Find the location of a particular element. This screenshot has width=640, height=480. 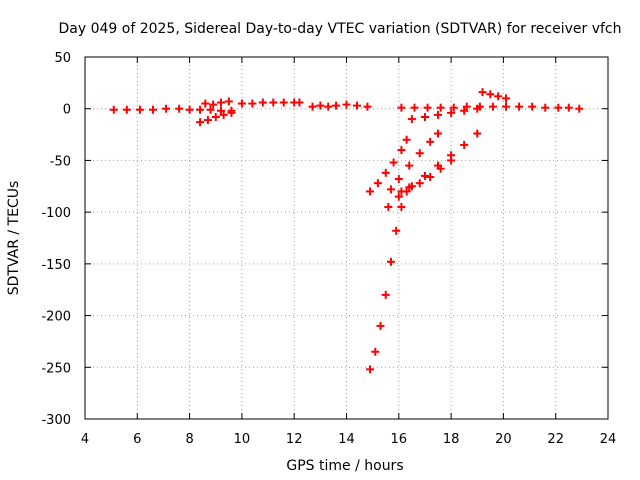

x-tick-label: 14 is located at coordinates (346, 439).